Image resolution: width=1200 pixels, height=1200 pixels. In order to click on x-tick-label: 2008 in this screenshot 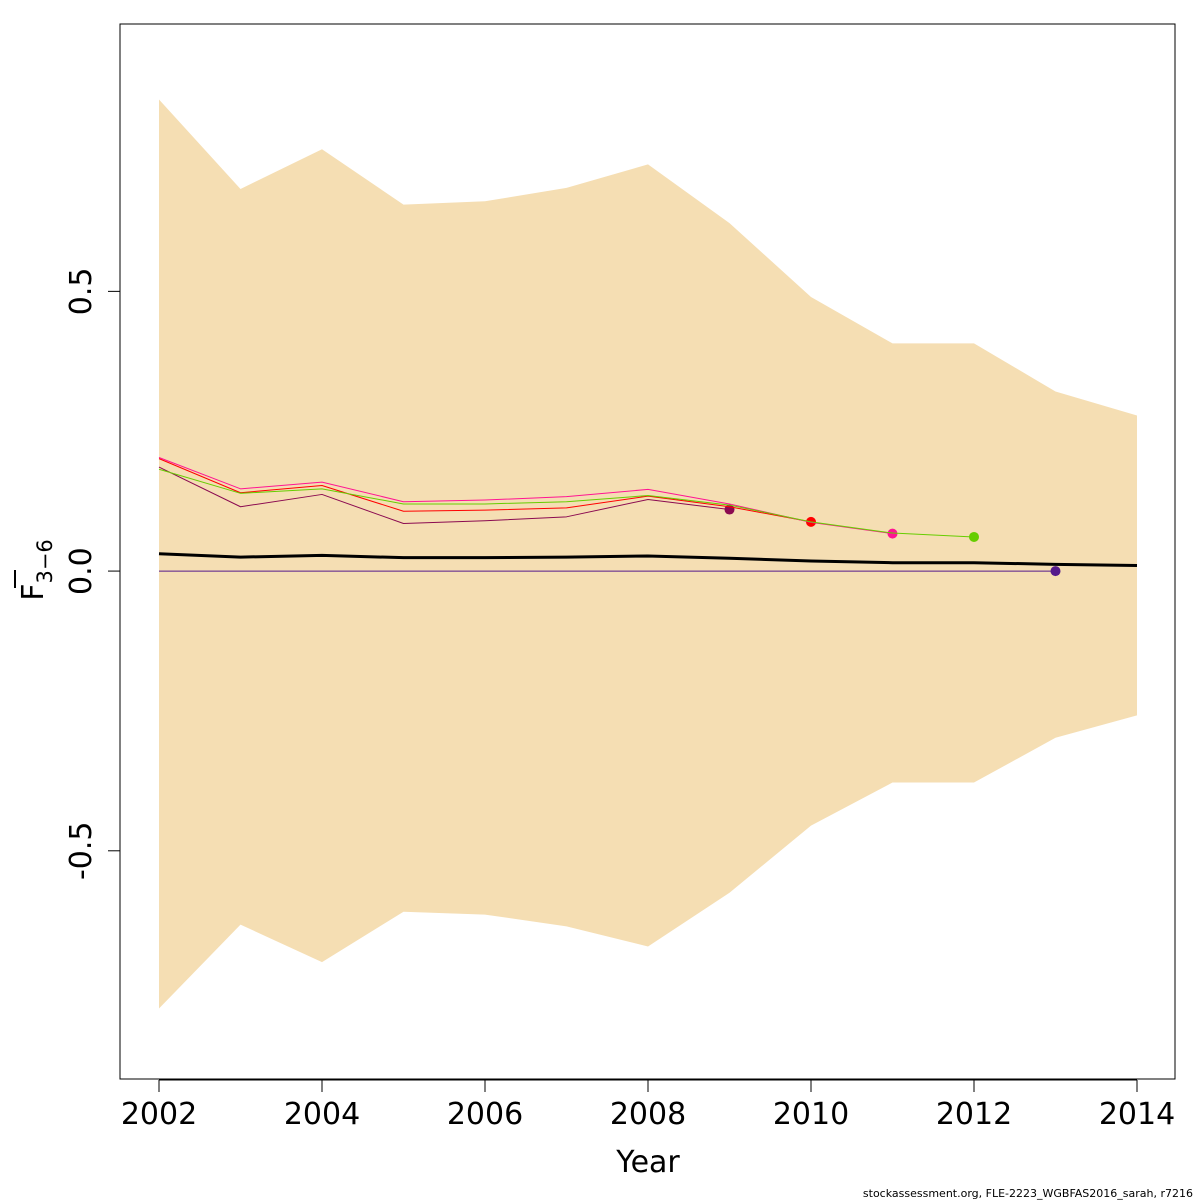, I will do `click(648, 1114)`.